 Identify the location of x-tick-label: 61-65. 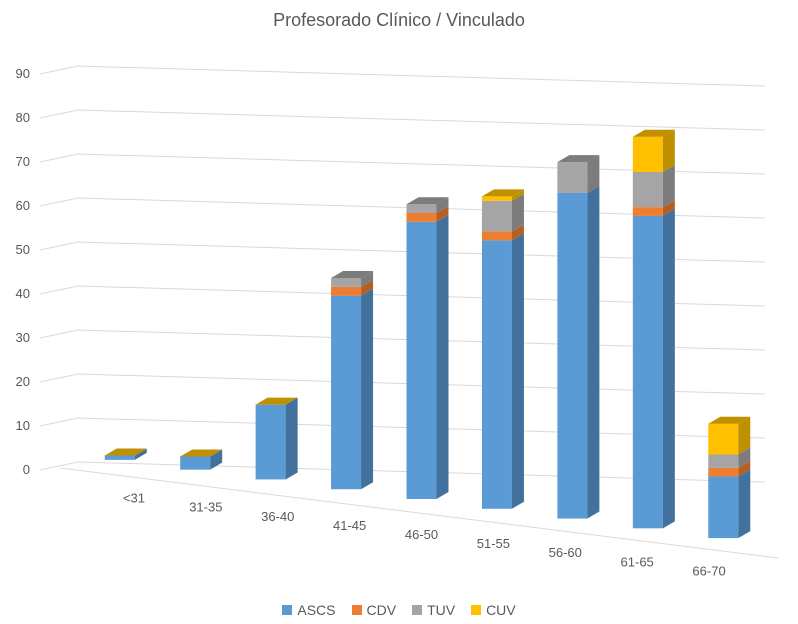
(637, 561).